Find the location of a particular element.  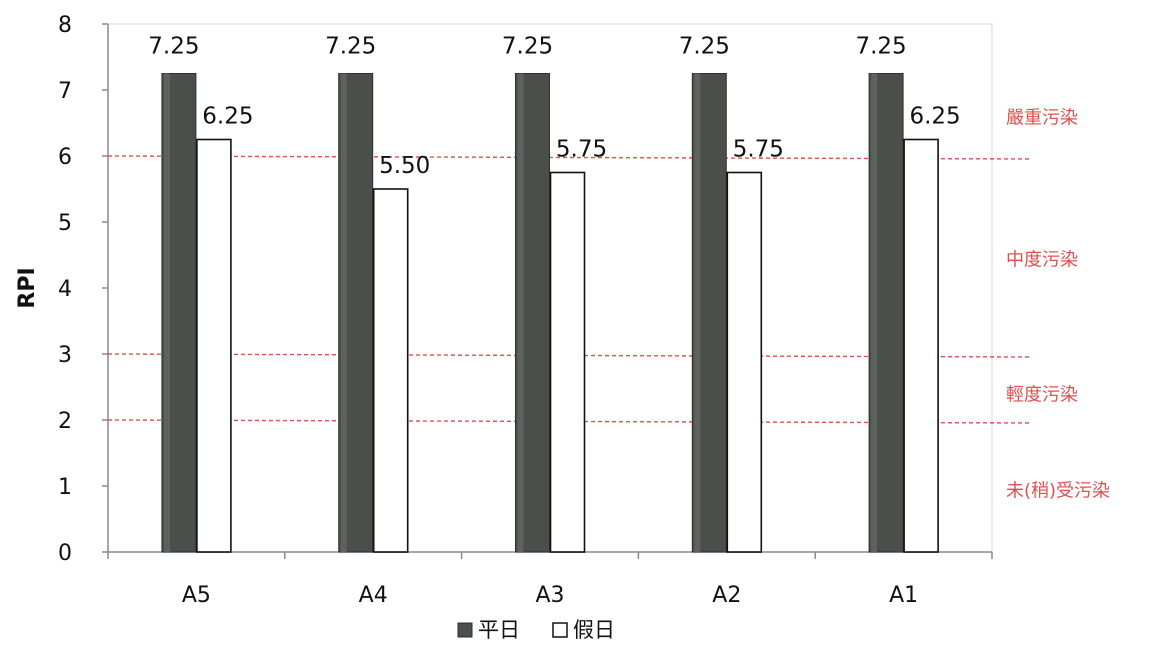

y-tick-label: 4 is located at coordinates (65, 289).